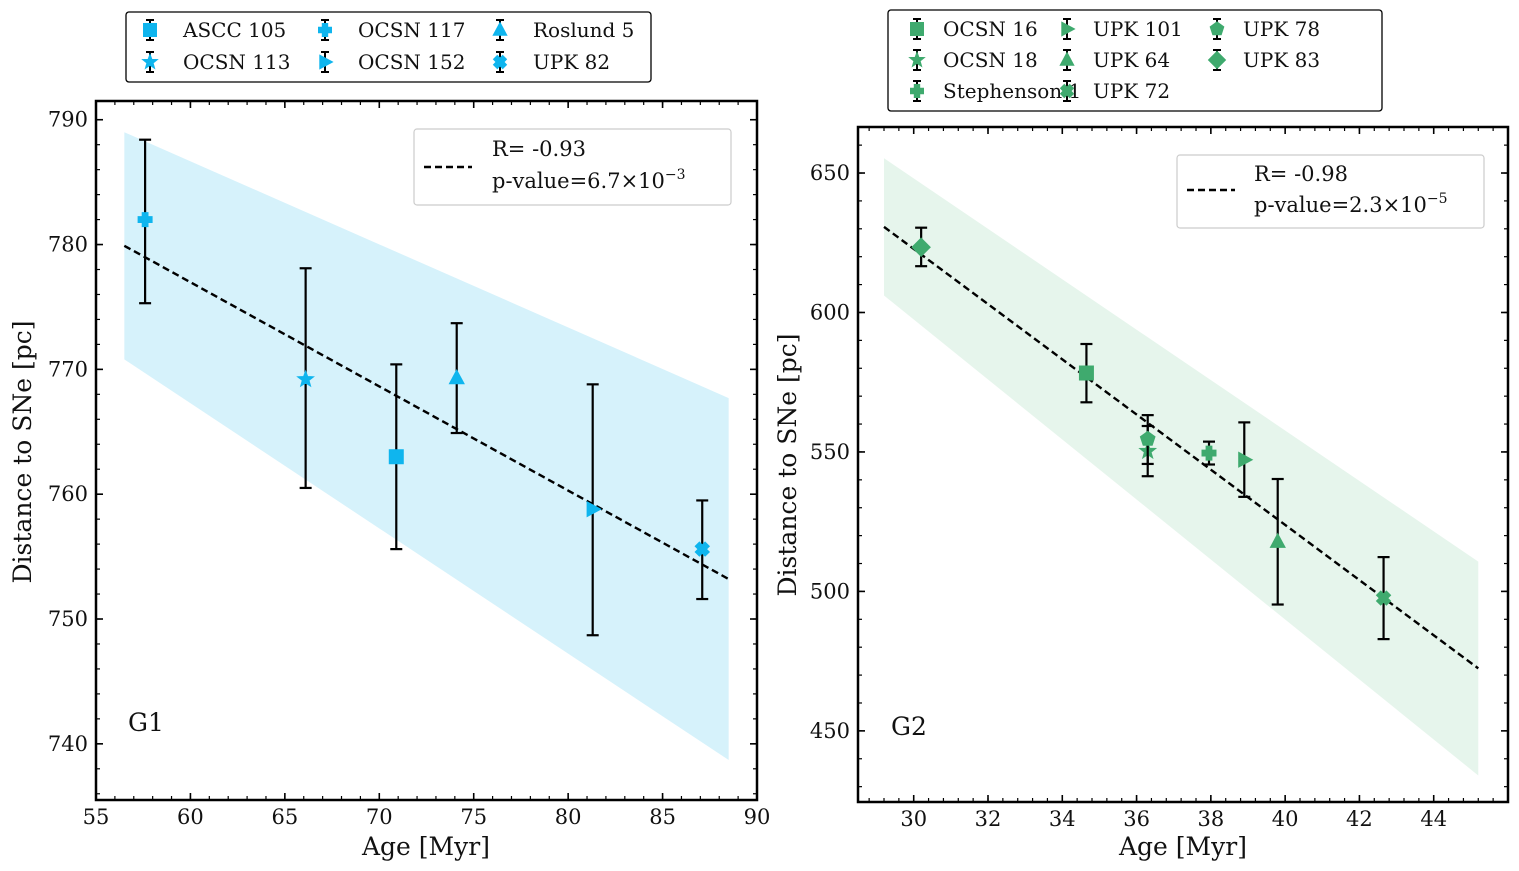 This screenshot has height=871, width=1519. Describe the element at coordinates (1433, 819) in the screenshot. I see `x-tick-label: 44` at that location.